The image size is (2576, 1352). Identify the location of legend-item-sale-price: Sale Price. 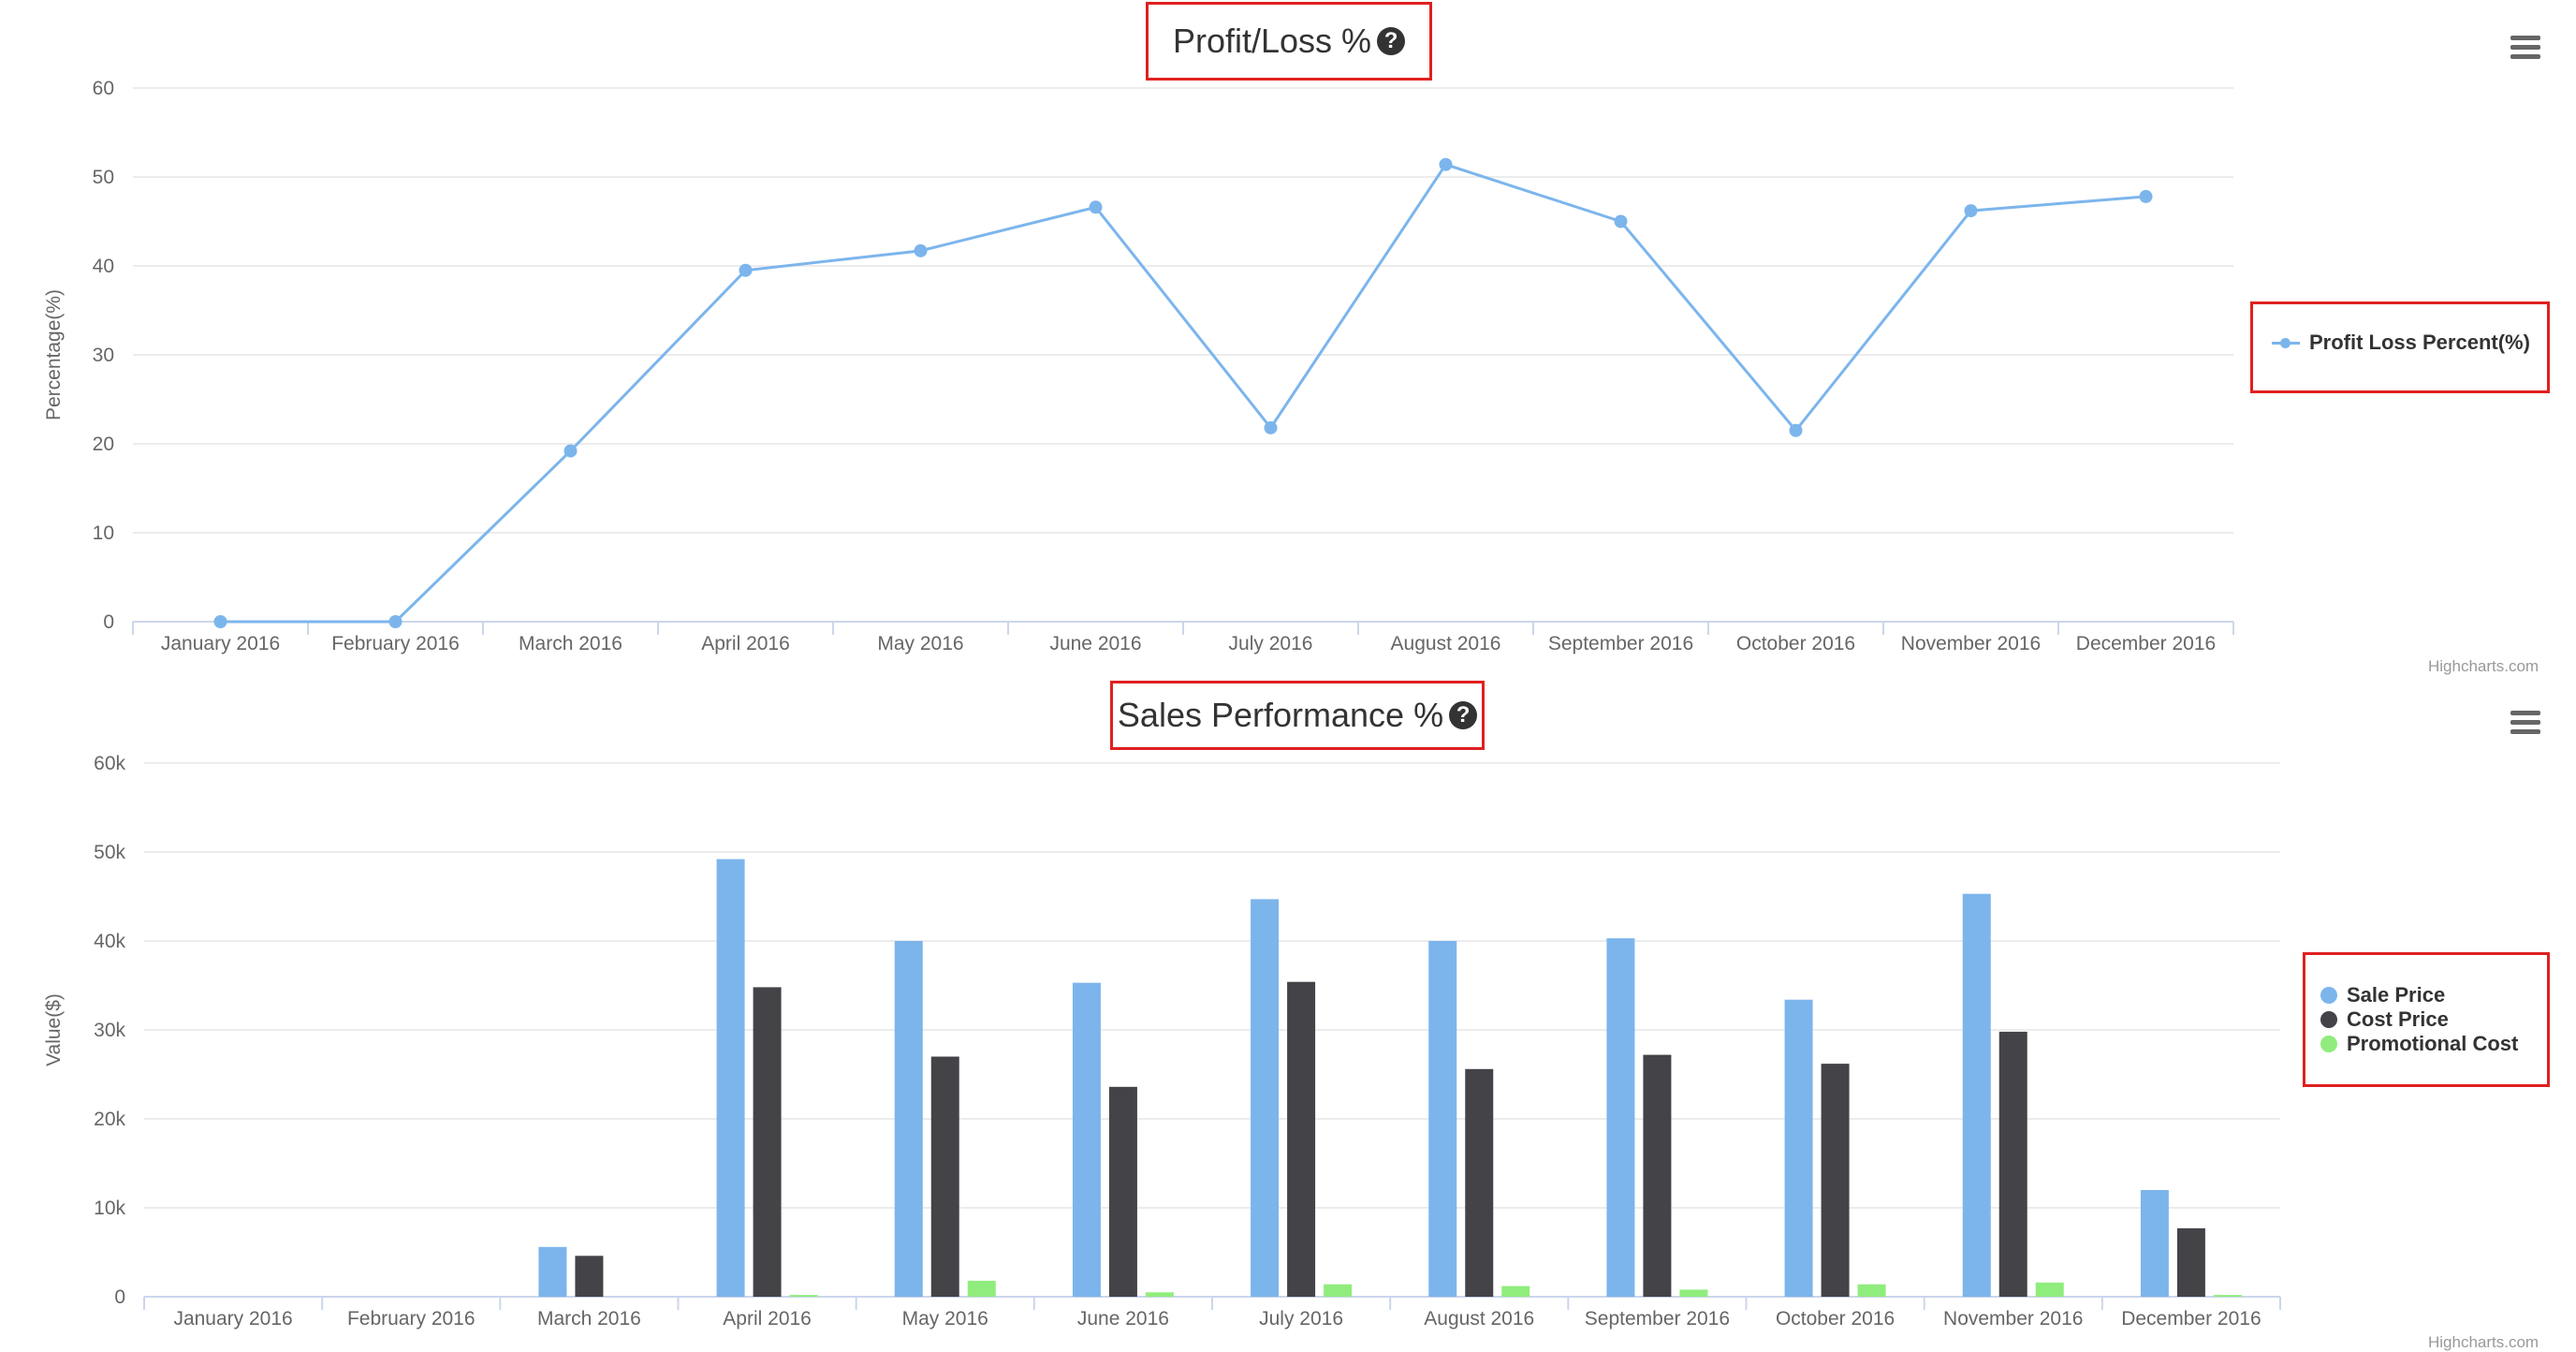
(2433, 995).